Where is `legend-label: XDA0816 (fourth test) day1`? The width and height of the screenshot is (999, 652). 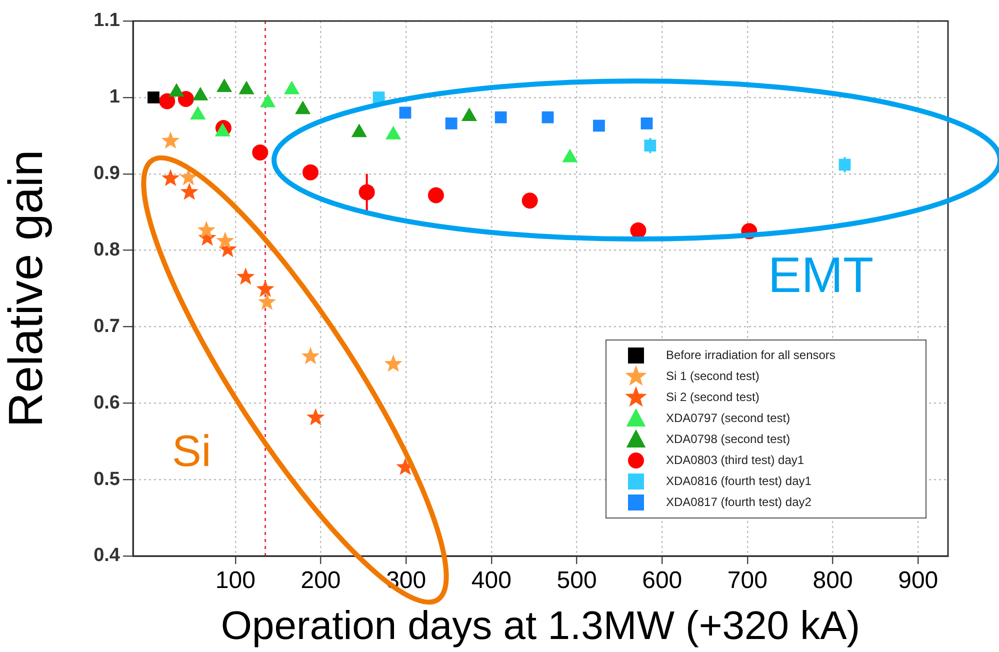 legend-label: XDA0816 (fourth test) day1 is located at coordinates (739, 481).